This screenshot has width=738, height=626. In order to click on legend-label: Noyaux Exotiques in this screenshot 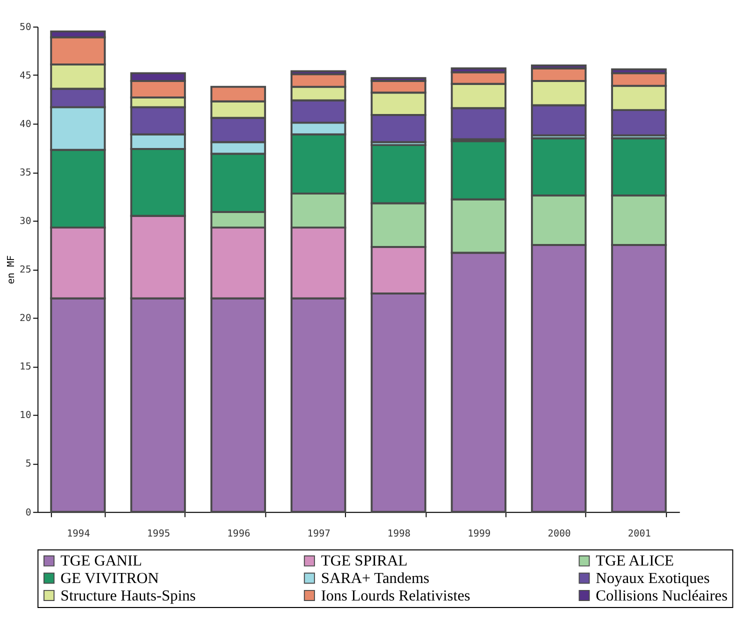, I will do `click(653, 579)`.